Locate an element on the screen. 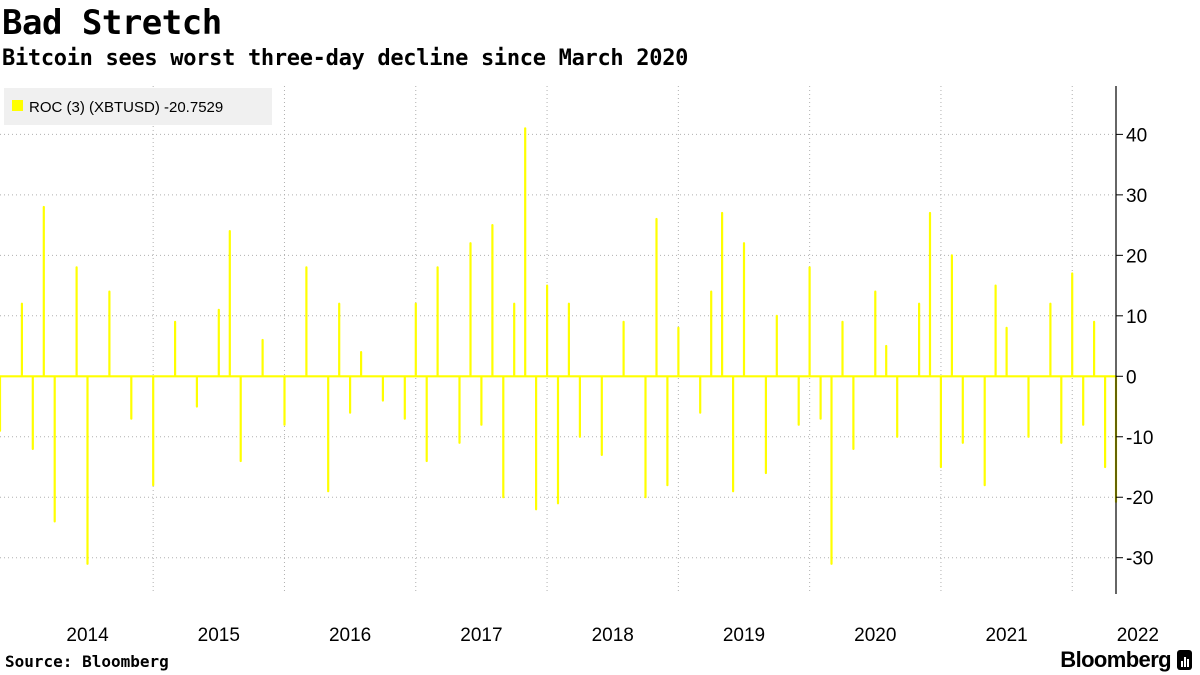  x-tick-label: 2019 is located at coordinates (744, 635).